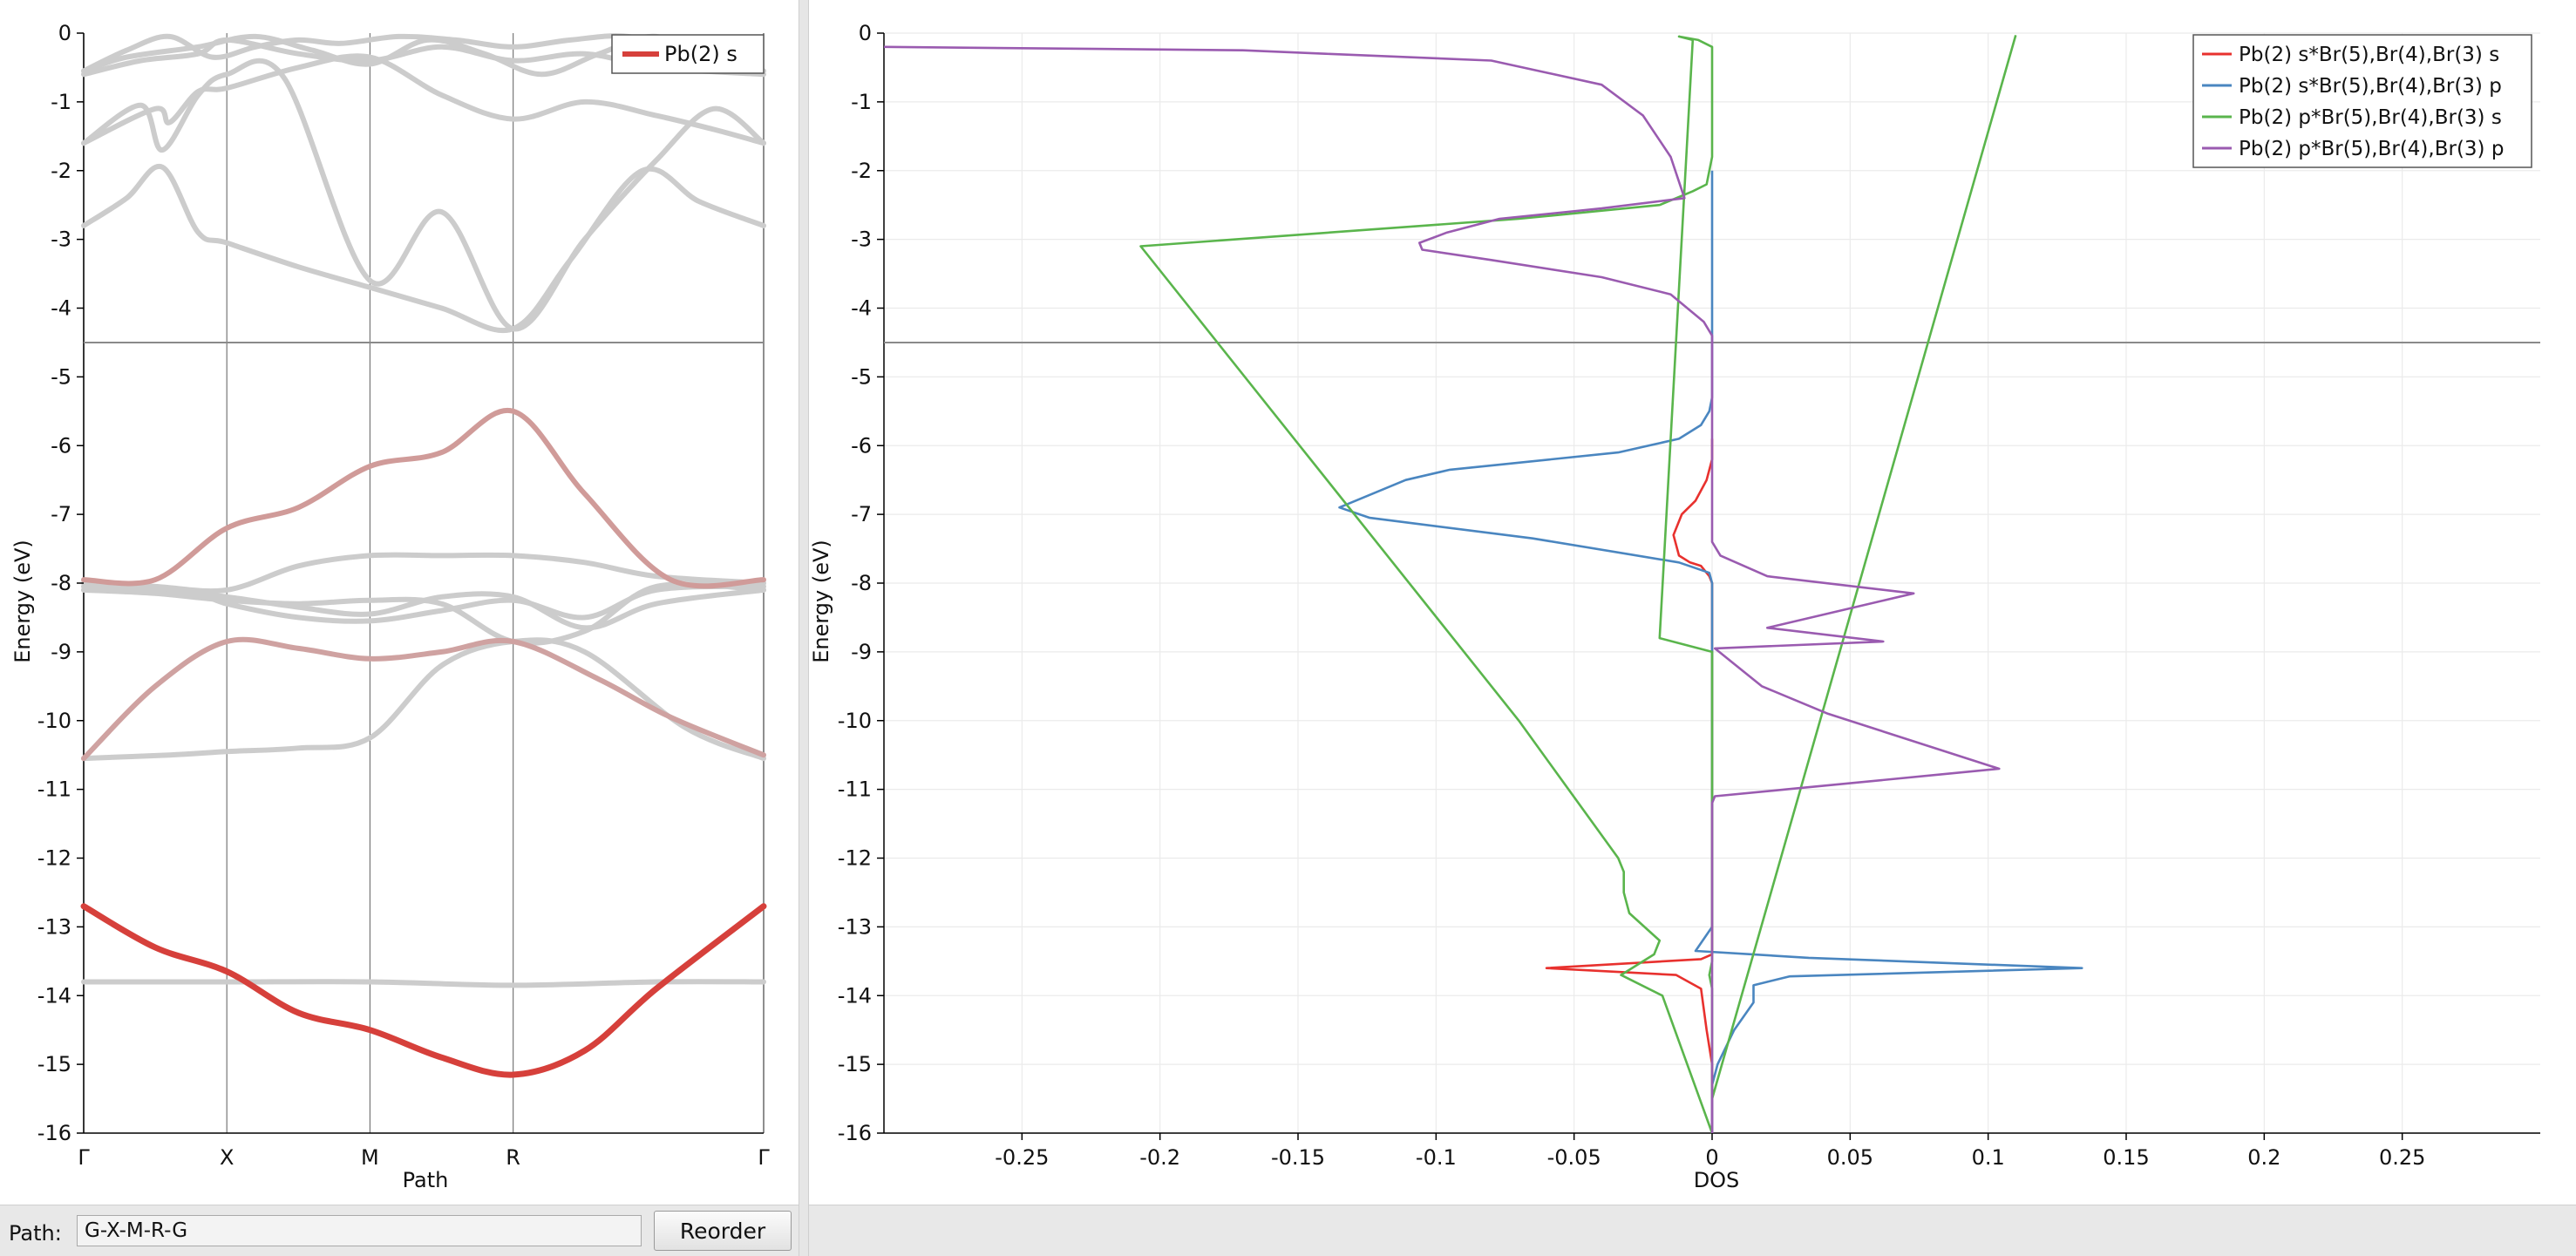 This screenshot has width=2576, height=1256. I want to click on reorder-button: Reorder, so click(723, 1231).